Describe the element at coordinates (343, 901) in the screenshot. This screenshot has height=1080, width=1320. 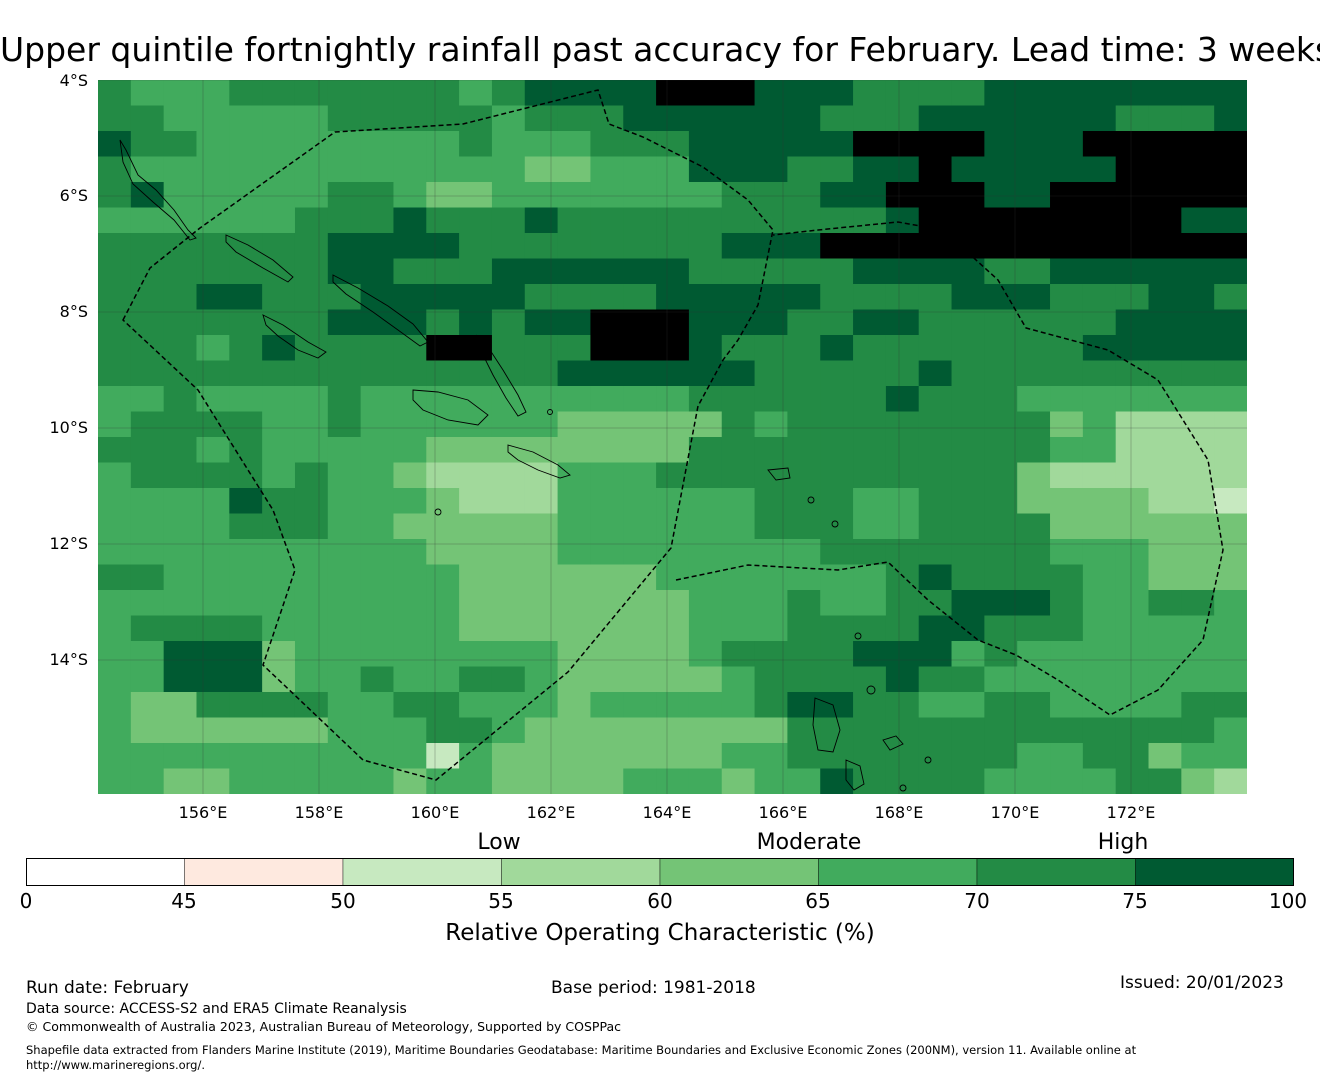
I see `colorbar-tick: 50` at that location.